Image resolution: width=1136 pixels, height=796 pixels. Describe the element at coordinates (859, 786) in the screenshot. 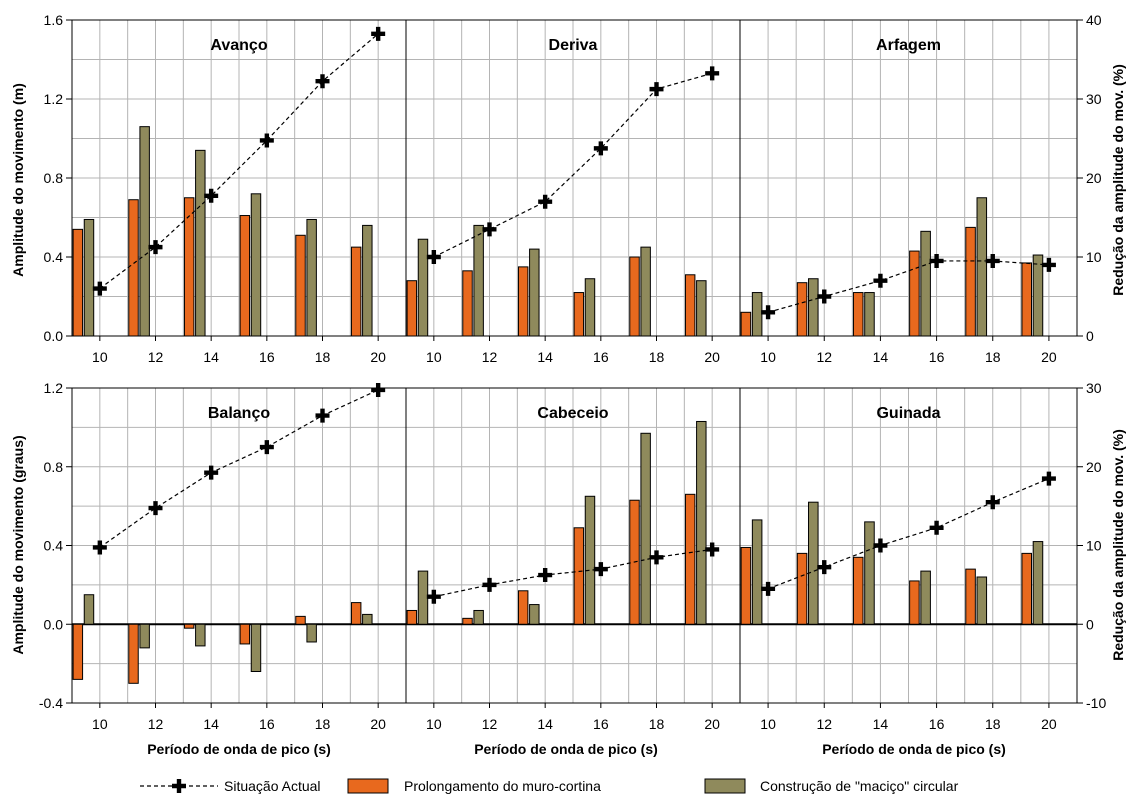

I see `legend-label-macico: Construção de "maciço" circular` at that location.